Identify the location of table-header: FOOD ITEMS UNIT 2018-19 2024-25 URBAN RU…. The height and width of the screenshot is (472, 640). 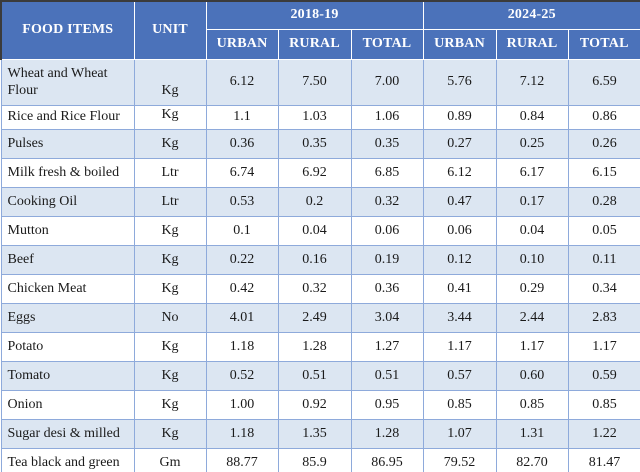
(320, 30).